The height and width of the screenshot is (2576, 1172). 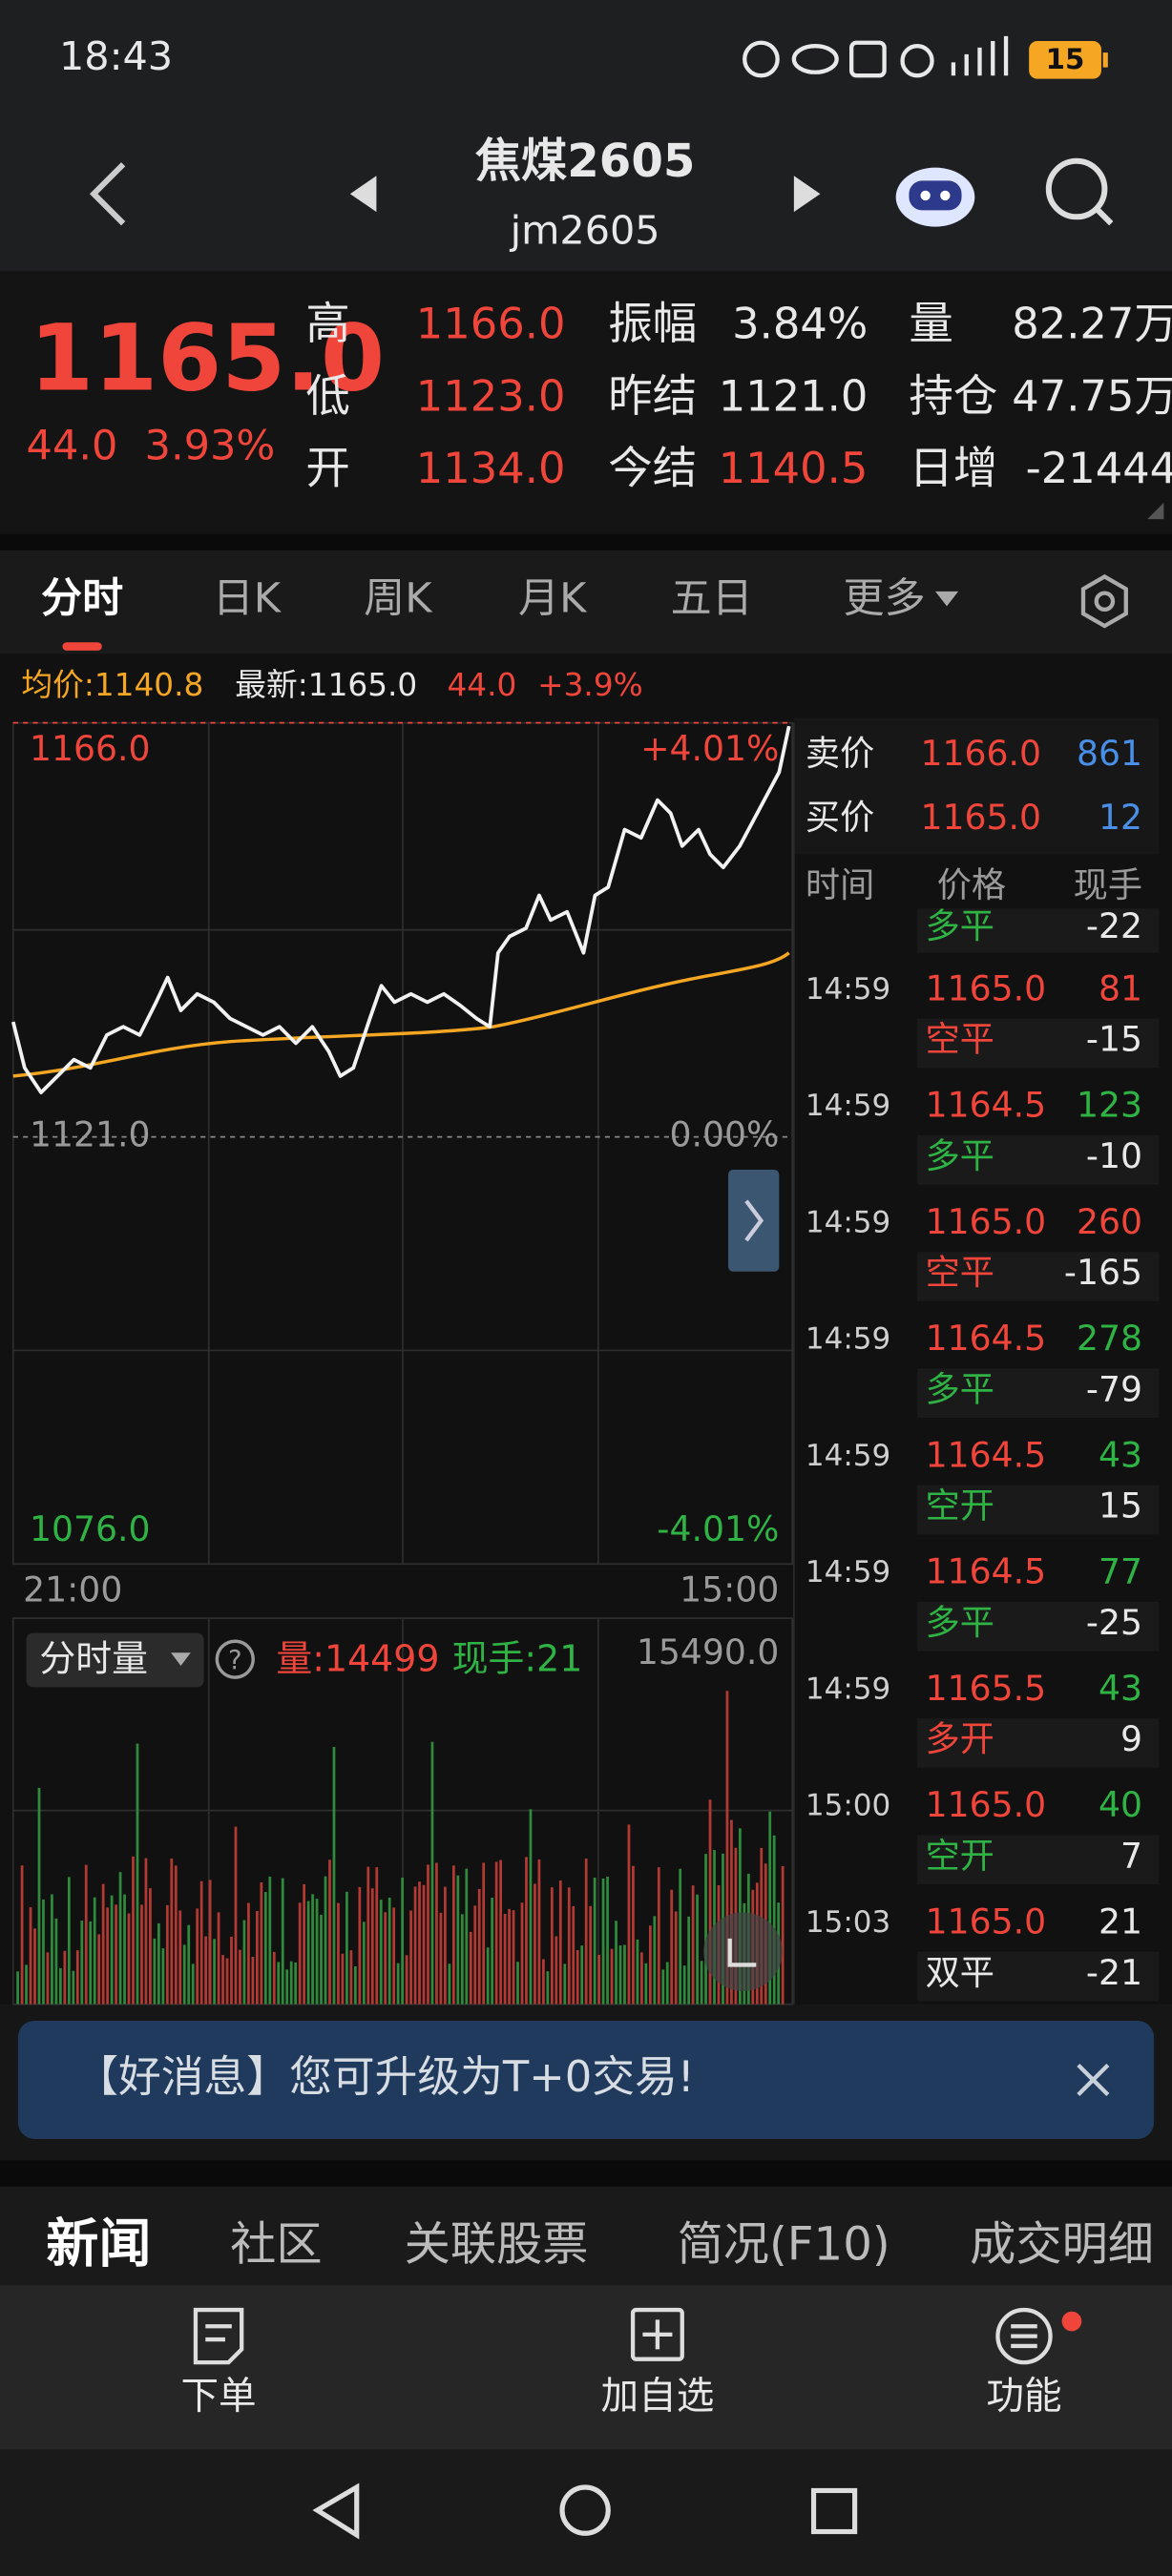 I want to click on trade-vol: 40, so click(x=1120, y=1804).